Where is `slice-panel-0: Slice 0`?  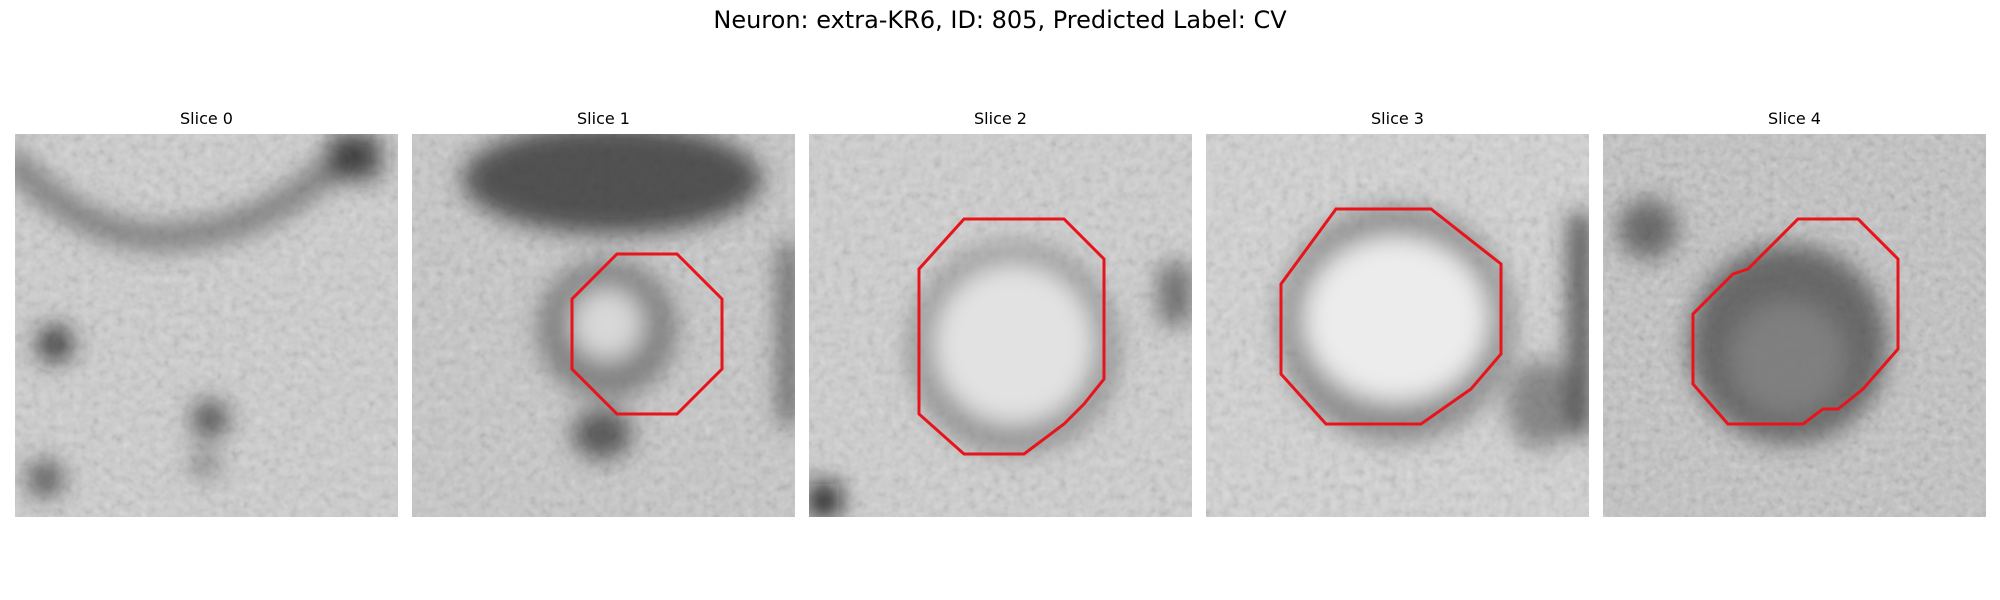 slice-panel-0: Slice 0 is located at coordinates (206, 312).